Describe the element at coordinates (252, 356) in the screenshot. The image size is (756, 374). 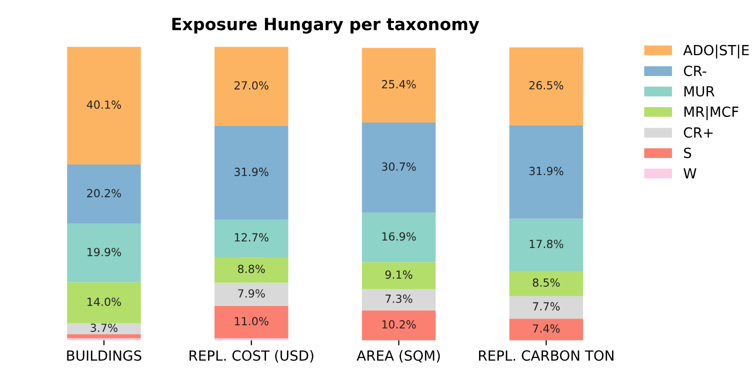
I see `x-tick-label: REPL. COST (USD)` at that location.